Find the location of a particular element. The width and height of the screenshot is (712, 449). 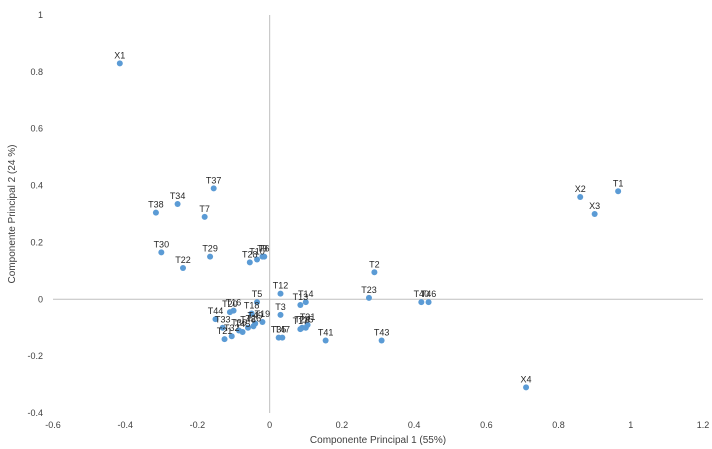

x-tick-label: -0.6 is located at coordinates (53, 425).